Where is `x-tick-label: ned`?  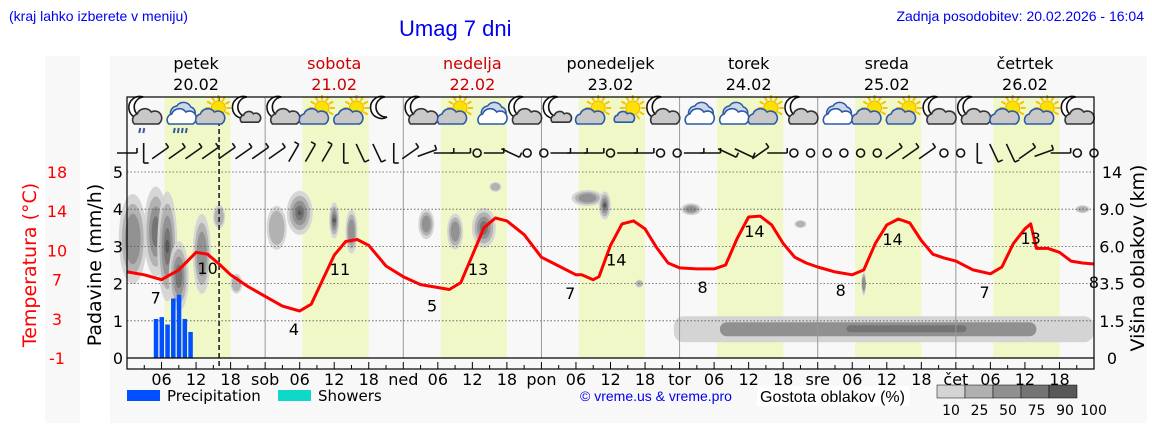
x-tick-label: ned is located at coordinates (403, 379).